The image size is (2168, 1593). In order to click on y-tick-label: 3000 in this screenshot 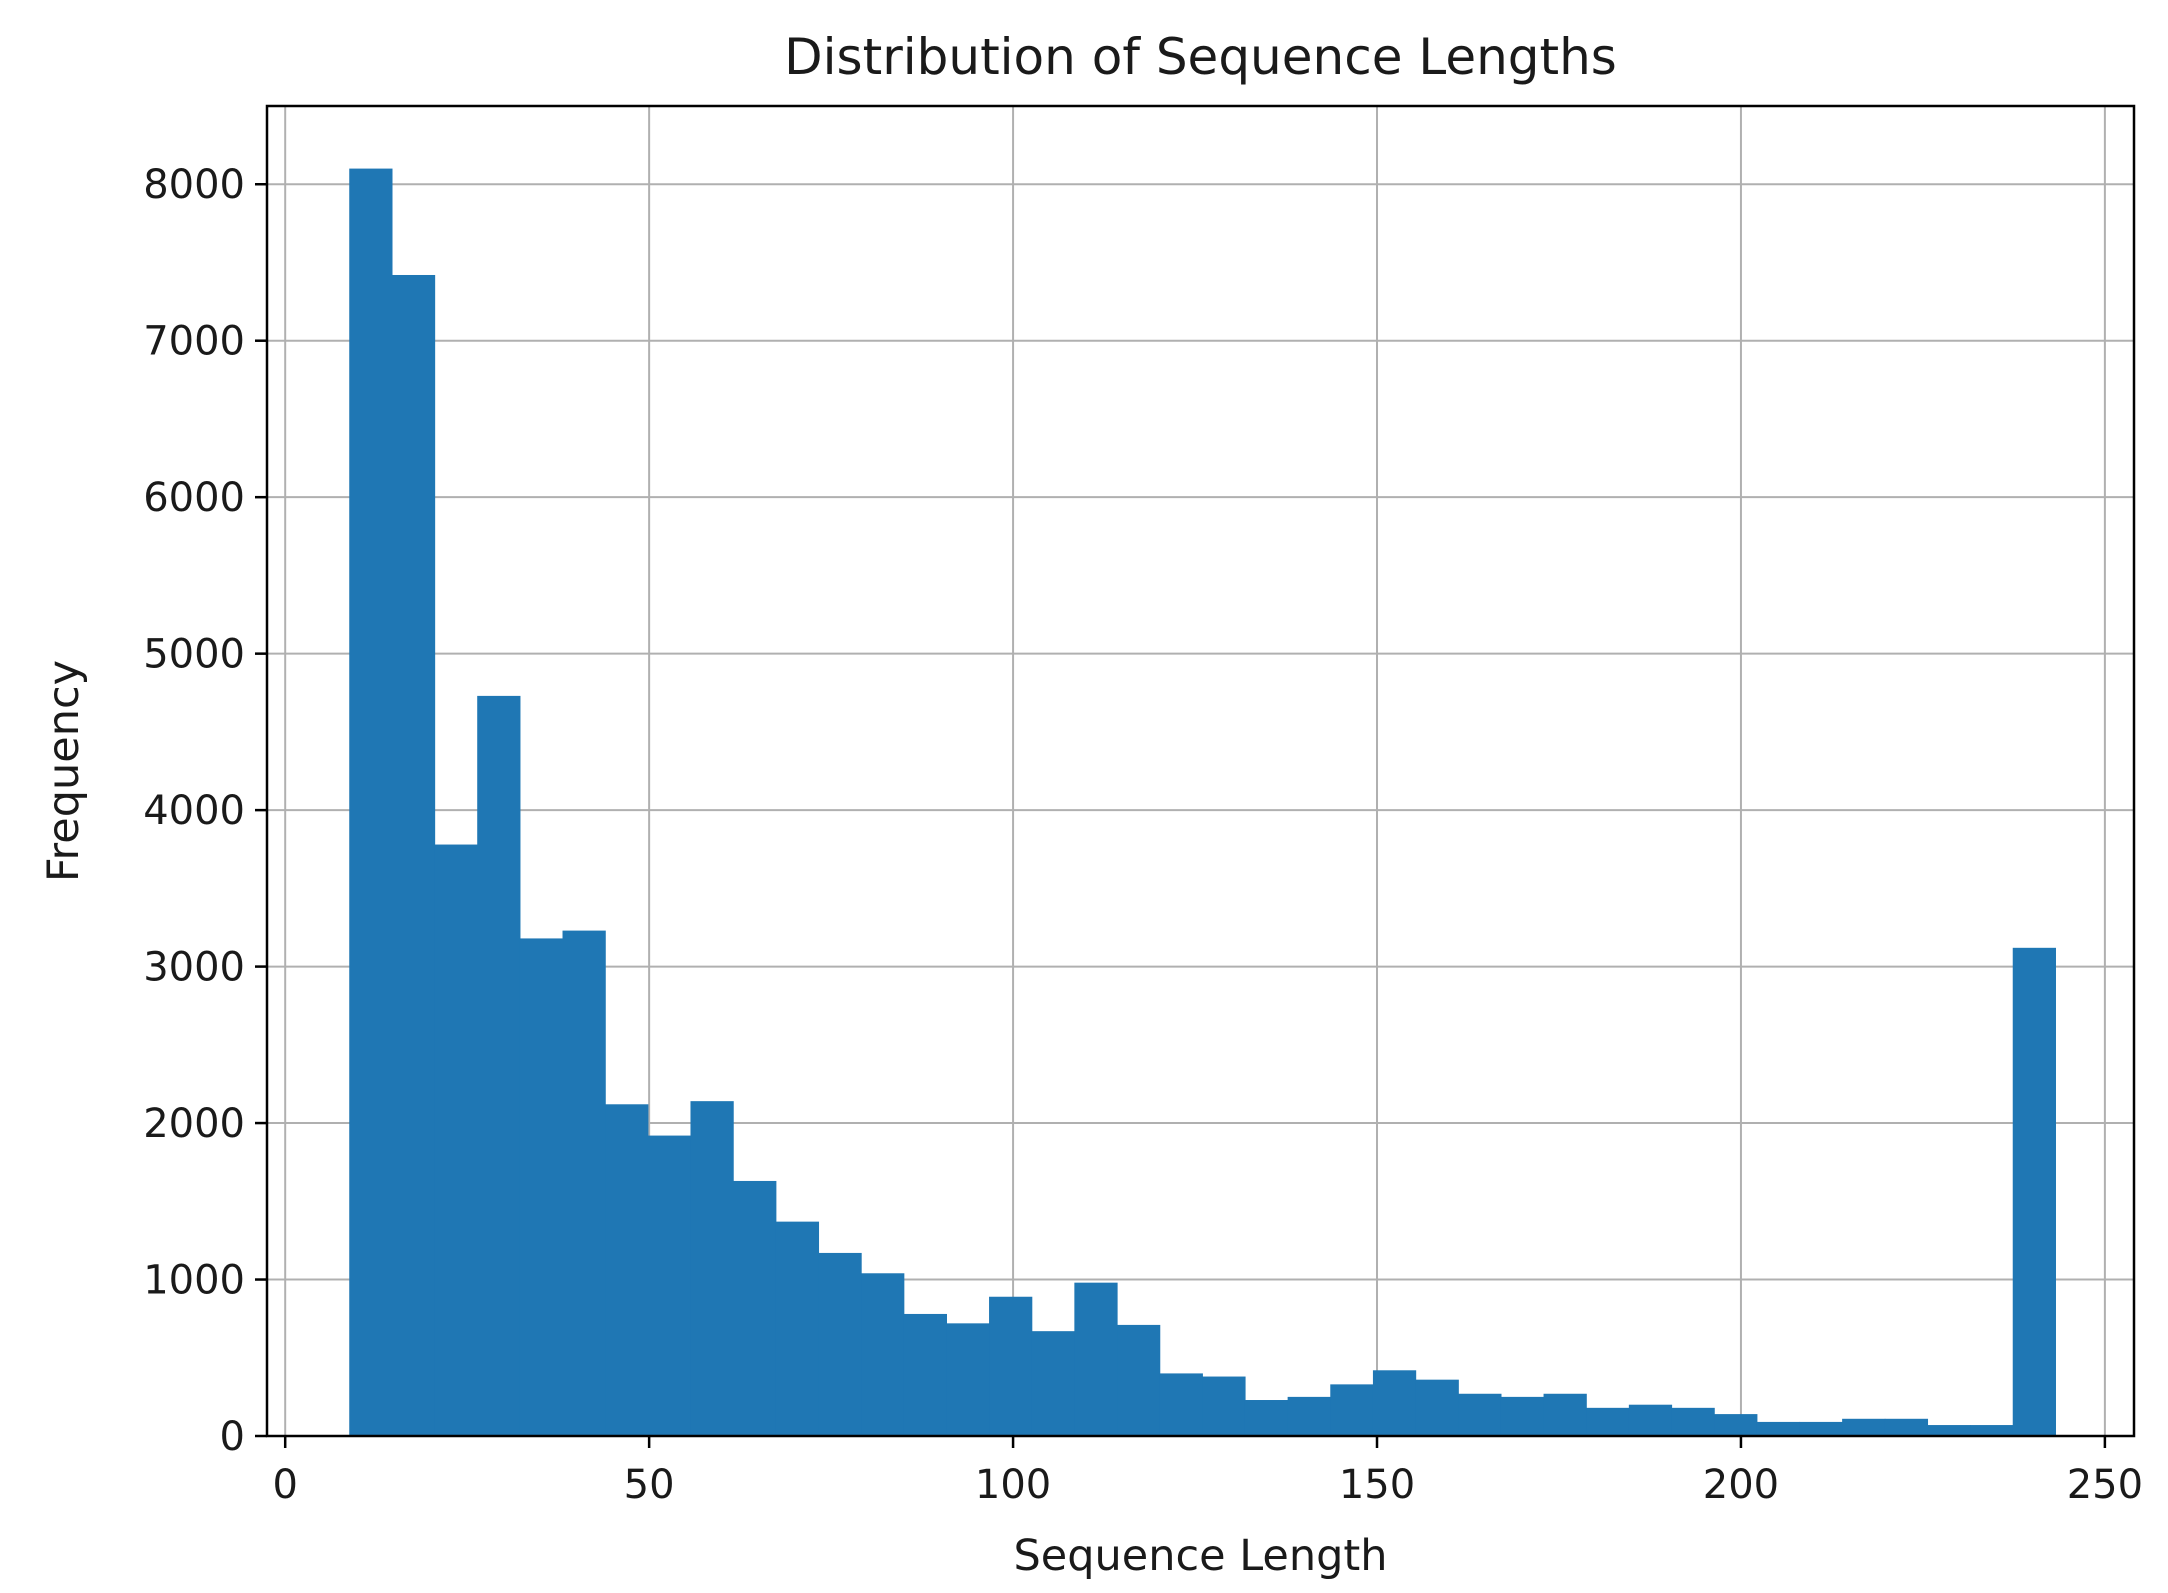, I will do `click(194, 968)`.